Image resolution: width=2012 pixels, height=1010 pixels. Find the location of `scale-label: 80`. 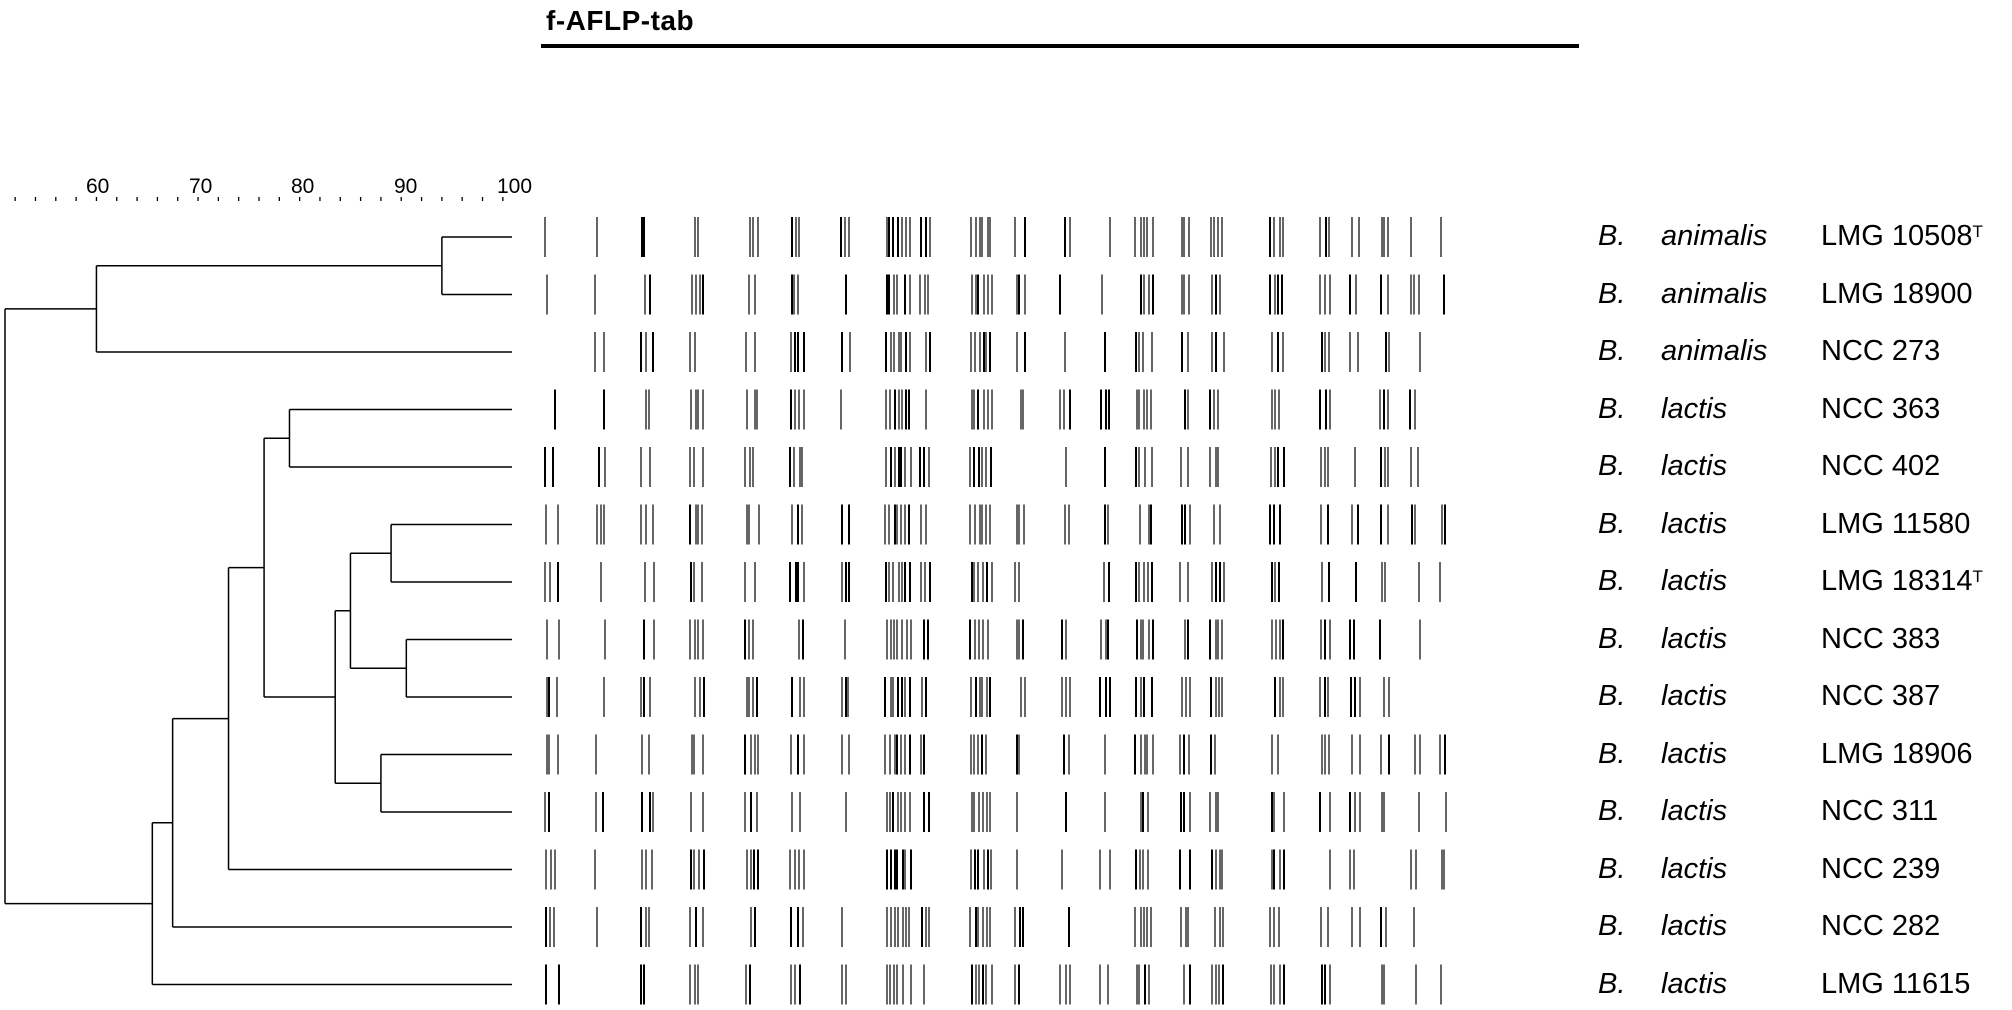

scale-label: 80 is located at coordinates (303, 186).